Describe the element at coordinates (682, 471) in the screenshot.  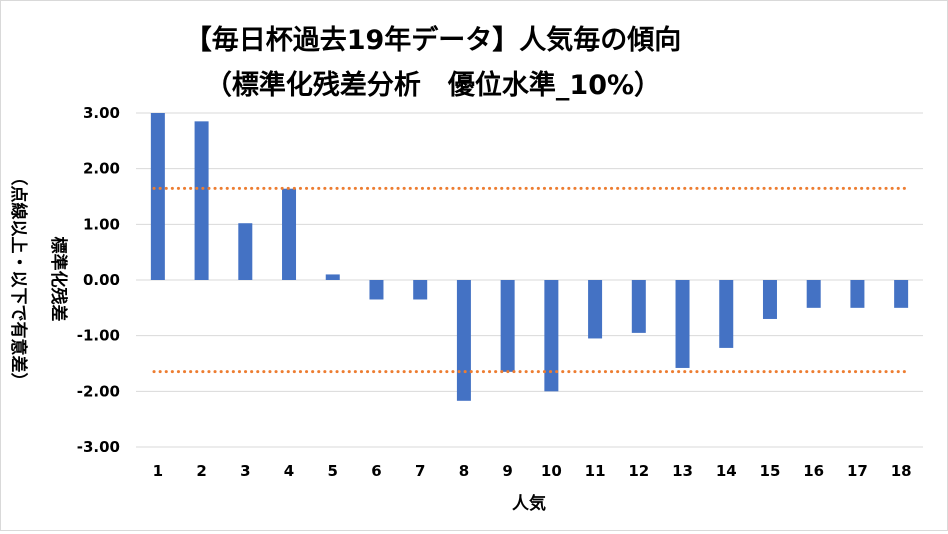
I see `x-tick-label: 13` at that location.